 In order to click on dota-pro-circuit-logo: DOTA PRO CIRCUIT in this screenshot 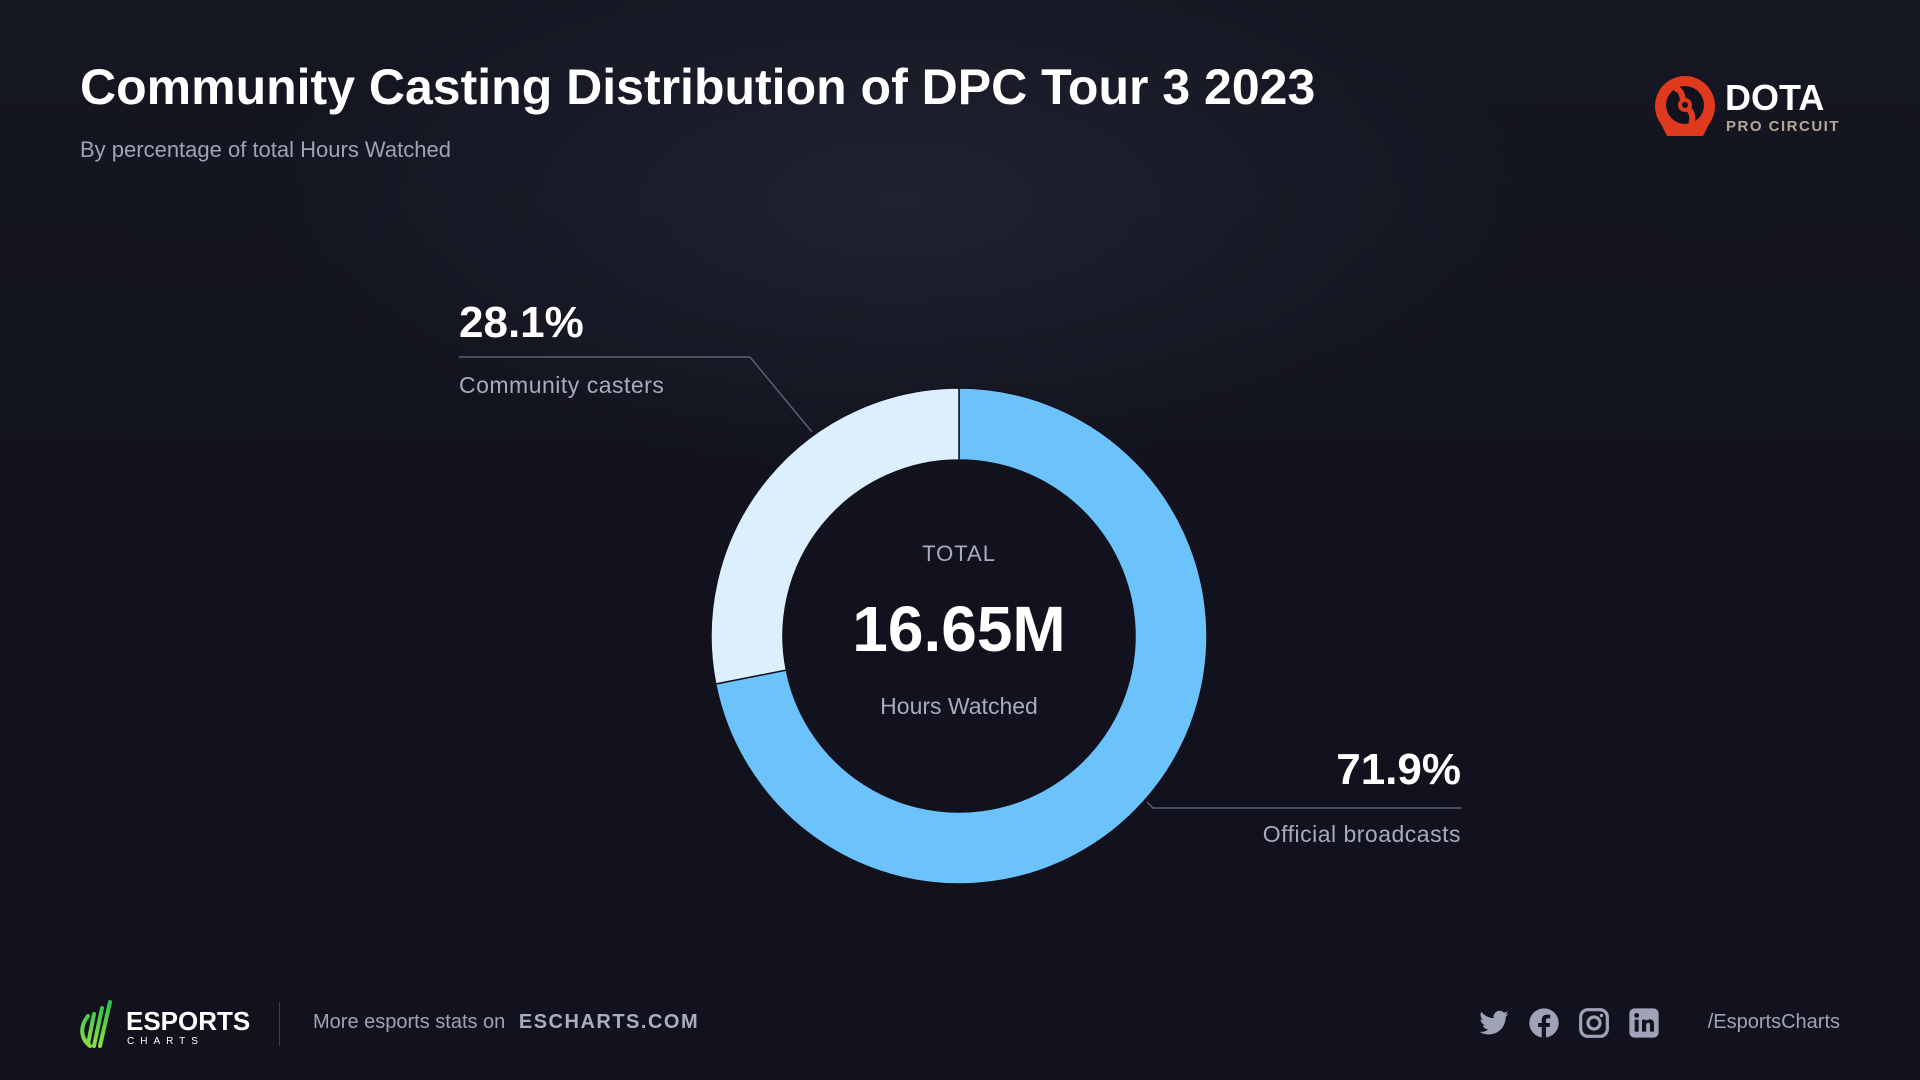, I will do `click(1748, 109)`.